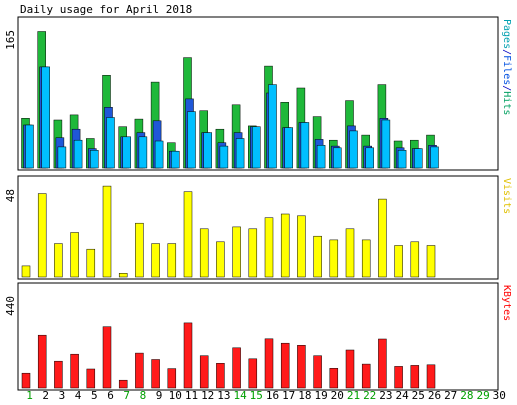  I want to click on x-tick-label-day-11: 11, so click(191, 395).